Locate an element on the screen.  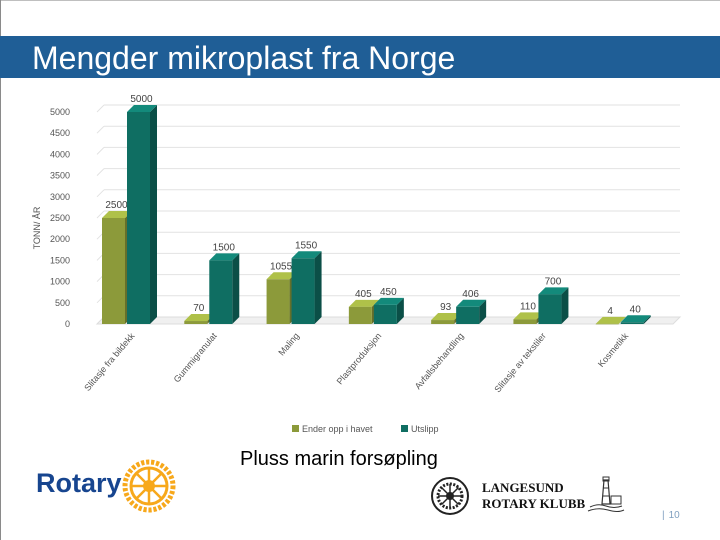
data-label: 2500 is located at coordinates (116, 205).